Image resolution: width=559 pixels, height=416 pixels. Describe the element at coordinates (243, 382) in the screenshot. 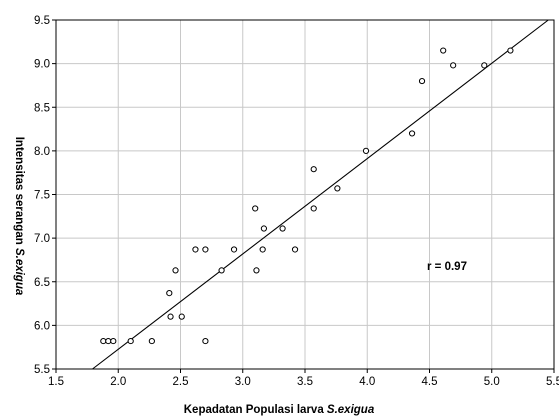

I see `x-tick-label: 3.0` at that location.